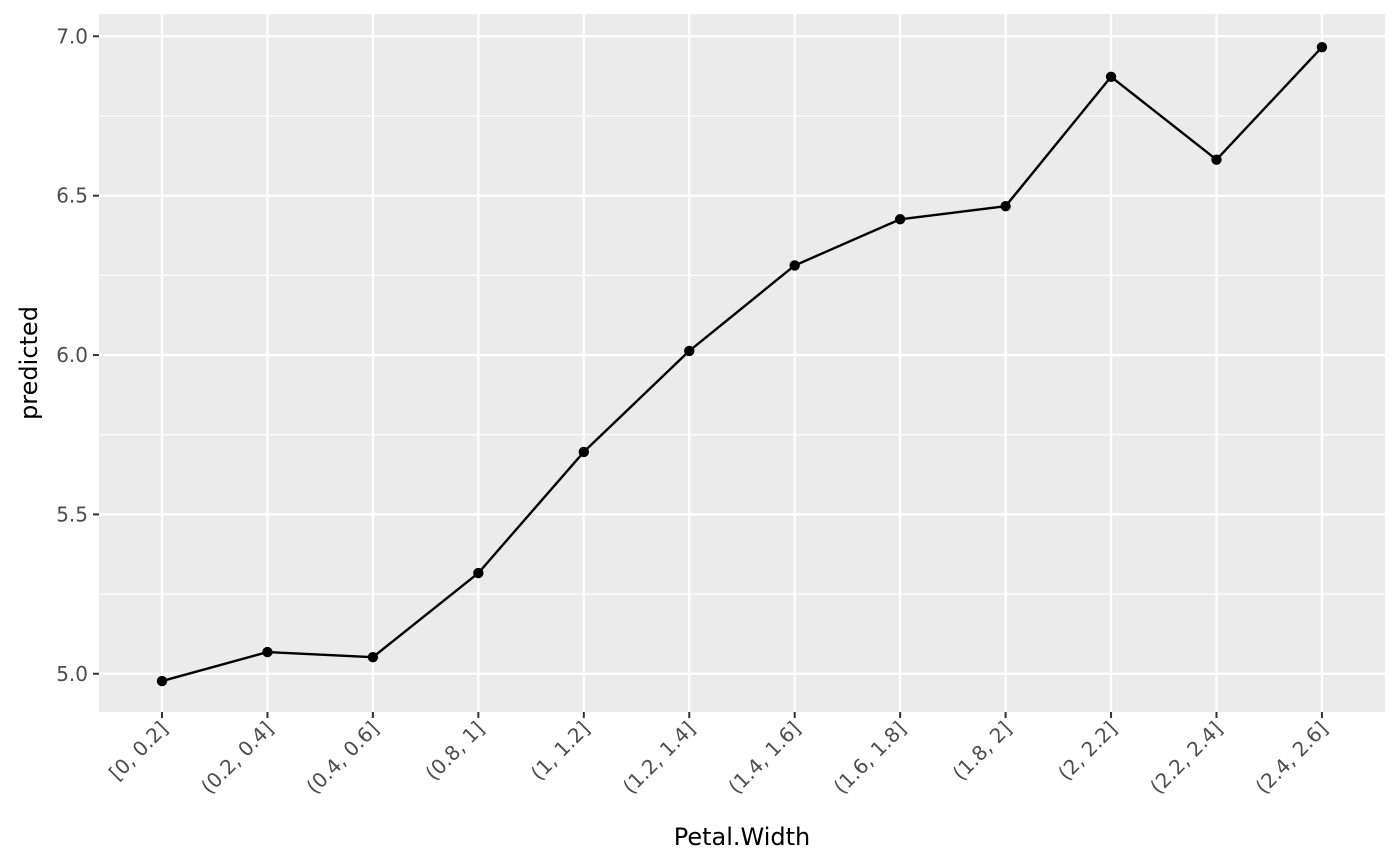 Image resolution: width=1400 pixels, height=866 pixels. I want to click on y-tick-label: 6.0, so click(72, 355).